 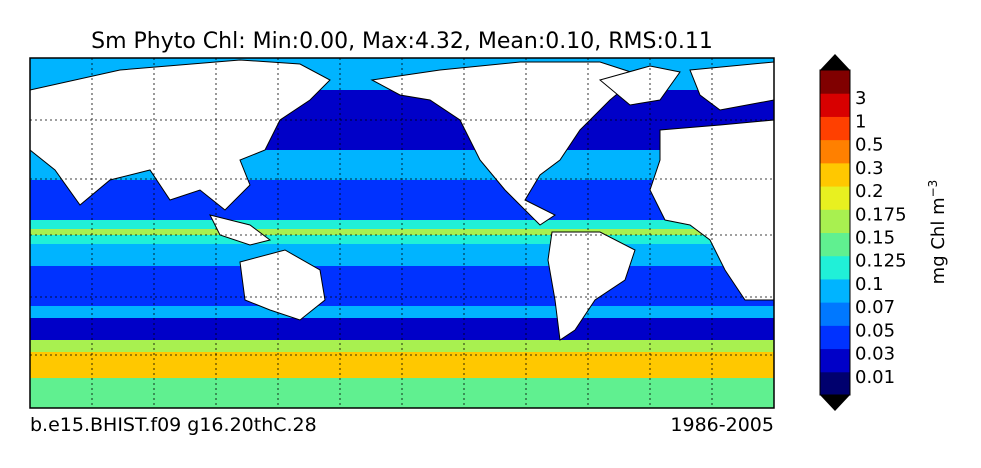 What do you see at coordinates (173, 425) in the screenshot?
I see `run-name: b.e15.BHIST.f09 g16.20thC.28` at bounding box center [173, 425].